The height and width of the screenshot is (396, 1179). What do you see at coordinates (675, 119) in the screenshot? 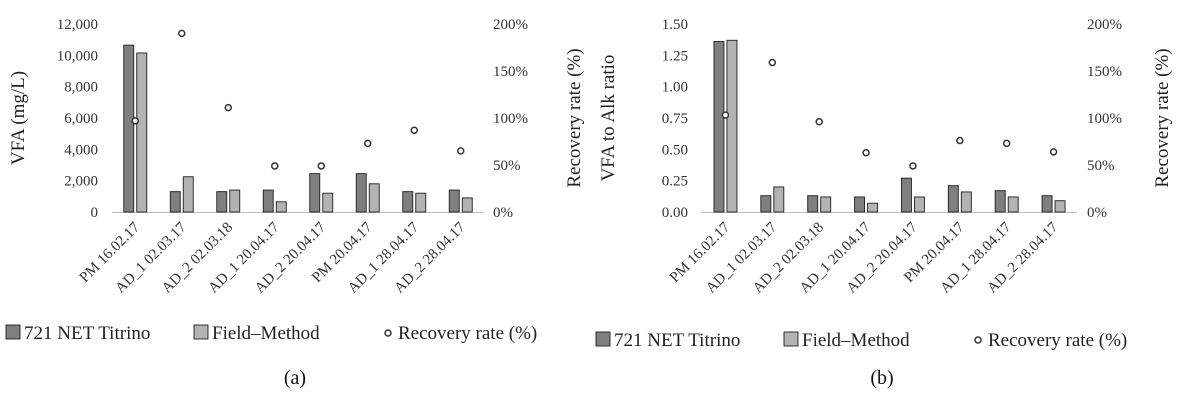
I see `y-tick-label: 0.75` at bounding box center [675, 119].